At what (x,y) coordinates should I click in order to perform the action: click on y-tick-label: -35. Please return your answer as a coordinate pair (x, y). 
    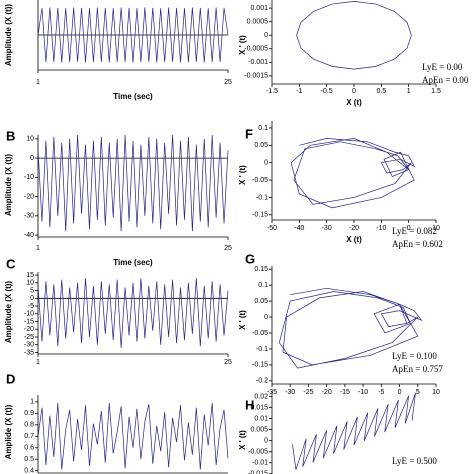
    Looking at the image, I should click on (29, 352).